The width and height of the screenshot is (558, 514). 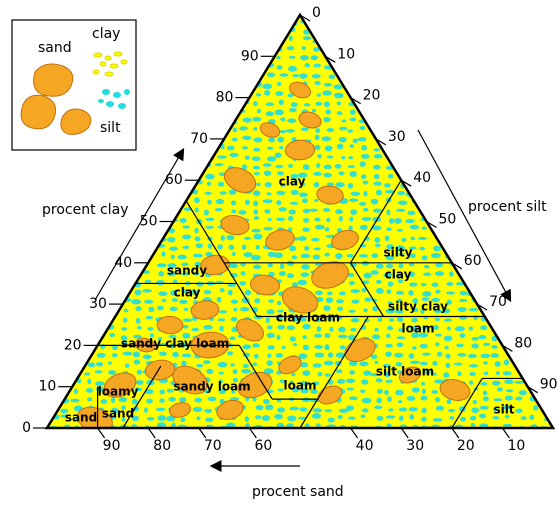 What do you see at coordinates (372, 96) in the screenshot?
I see `silt-tick-label: 20` at bounding box center [372, 96].